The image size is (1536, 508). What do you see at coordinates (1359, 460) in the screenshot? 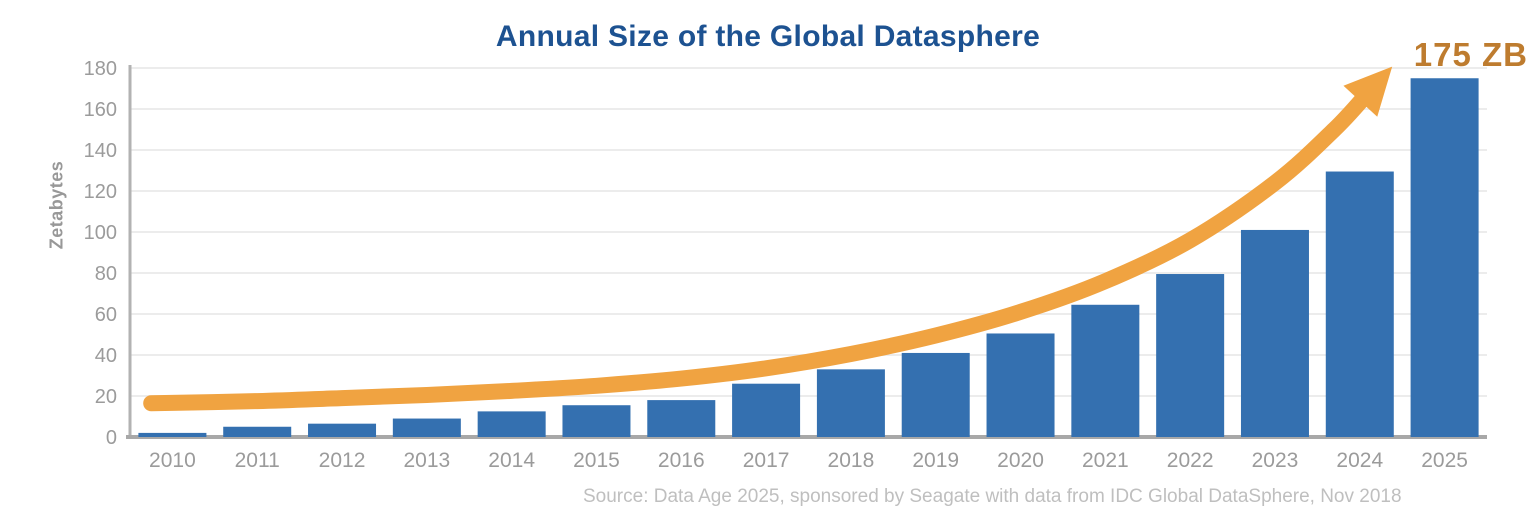
I see `x-tick-label-2024: 2024` at bounding box center [1359, 460].